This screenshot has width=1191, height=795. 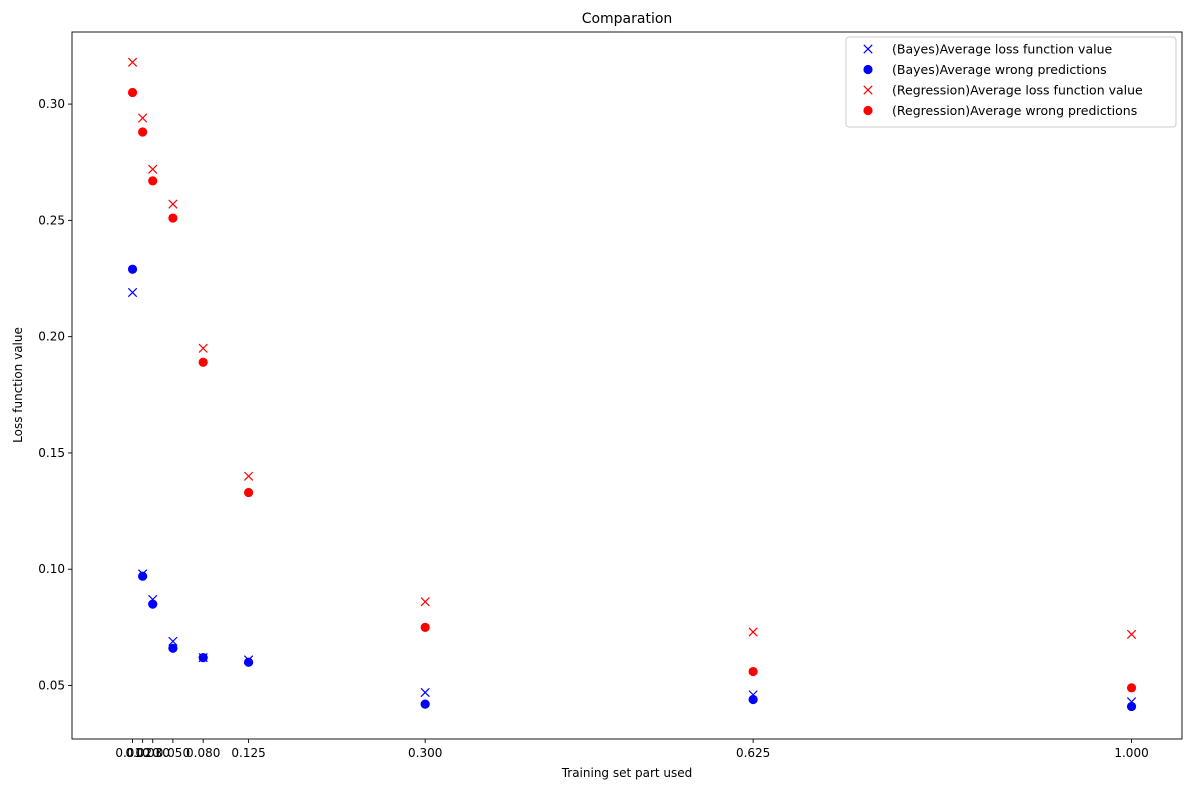 I want to click on x-tick-label: 0.300, so click(x=425, y=753).